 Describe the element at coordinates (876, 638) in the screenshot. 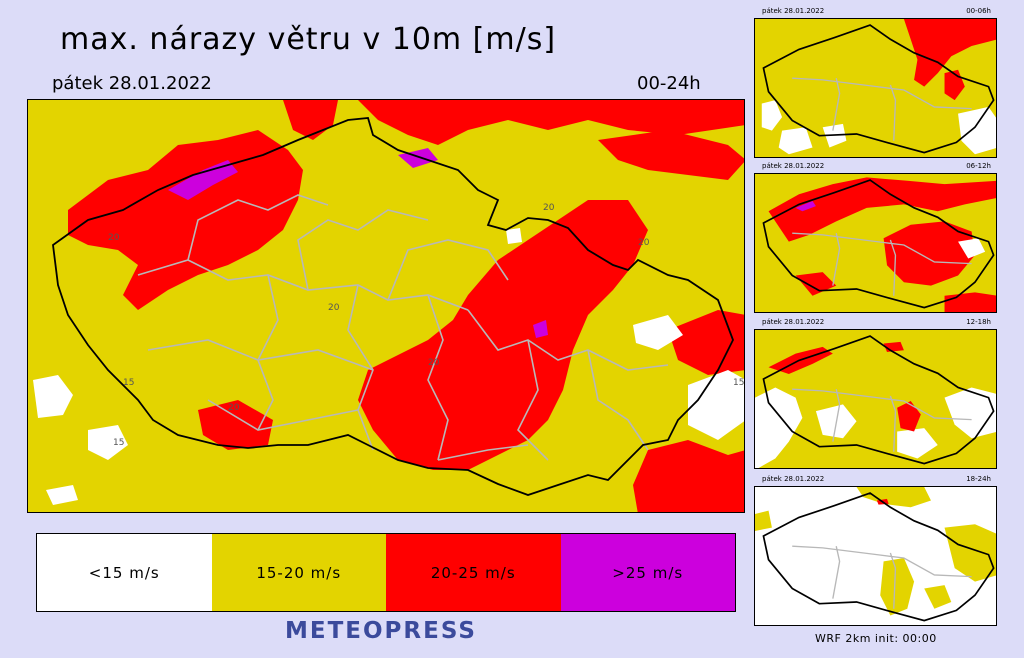

I see `model-info: WRF 2km init: 00:00` at that location.